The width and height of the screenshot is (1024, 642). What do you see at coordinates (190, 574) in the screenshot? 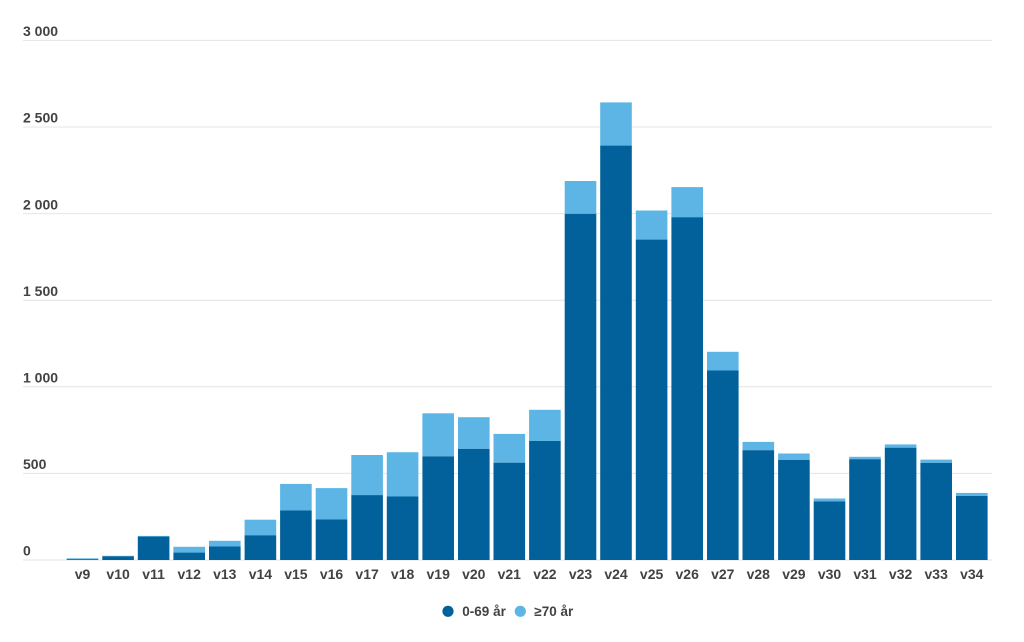
I see `svg-text: v12` at bounding box center [190, 574].